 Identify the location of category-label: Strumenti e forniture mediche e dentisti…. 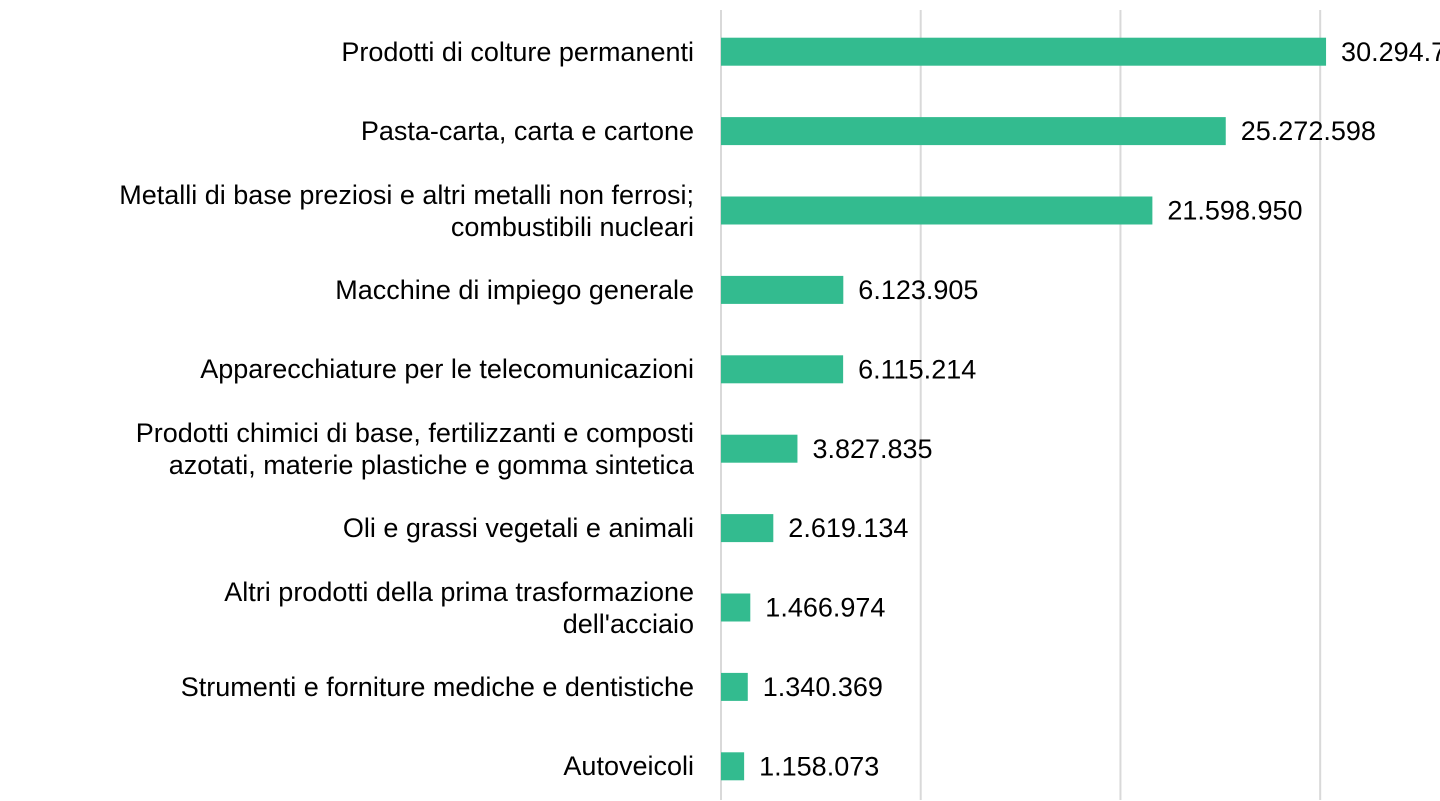
(437, 686).